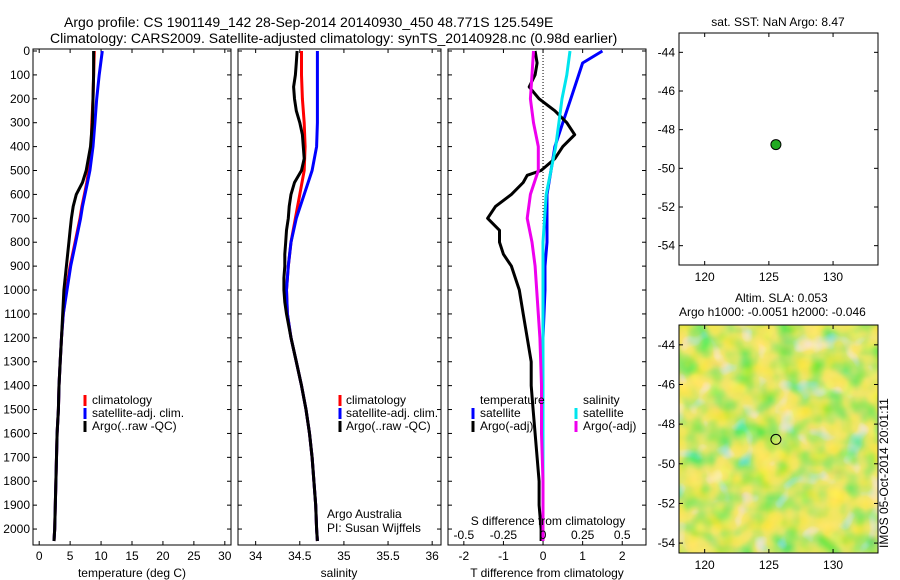  Describe the element at coordinates (16, 505) in the screenshot. I see `depth-tick-label: 1900` at that location.